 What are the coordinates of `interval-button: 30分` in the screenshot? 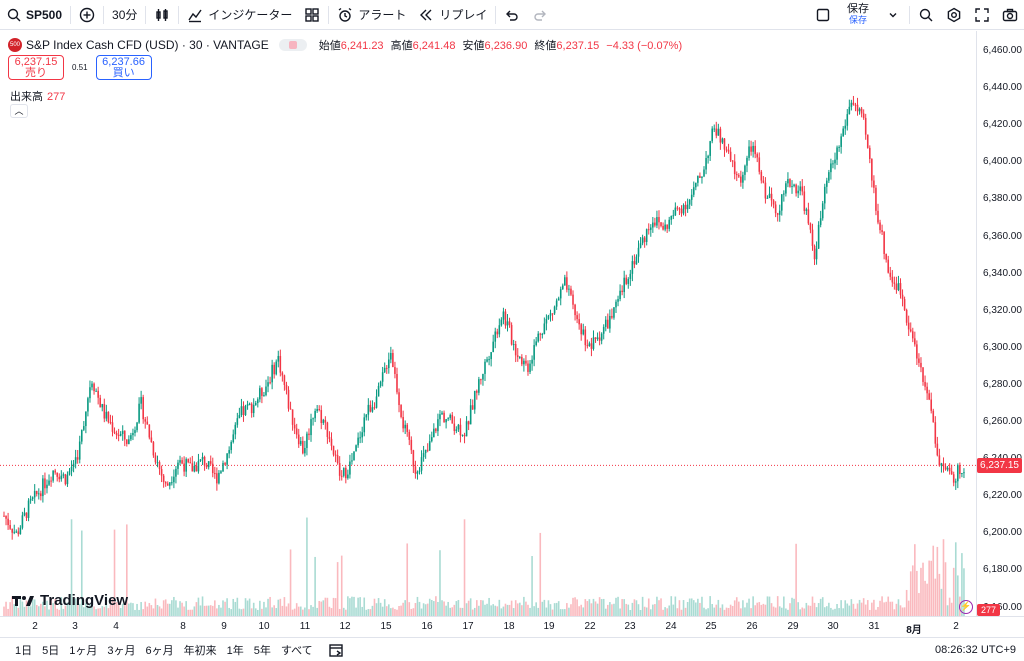 It's located at (125, 15).